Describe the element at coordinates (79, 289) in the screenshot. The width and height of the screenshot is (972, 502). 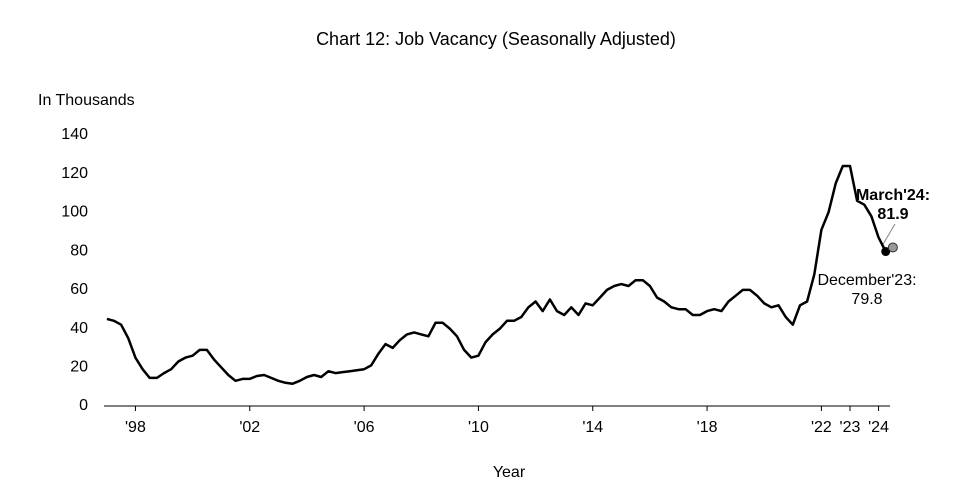
I see `y-tick-label: 60` at that location.